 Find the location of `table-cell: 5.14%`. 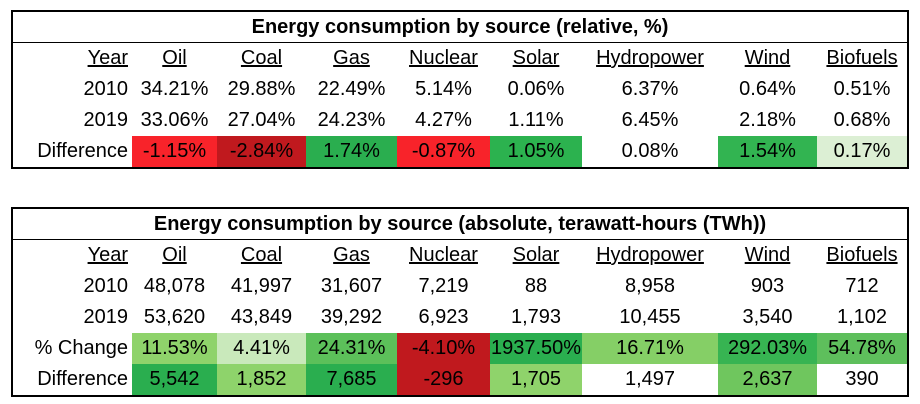

table-cell: 5.14% is located at coordinates (443, 89).